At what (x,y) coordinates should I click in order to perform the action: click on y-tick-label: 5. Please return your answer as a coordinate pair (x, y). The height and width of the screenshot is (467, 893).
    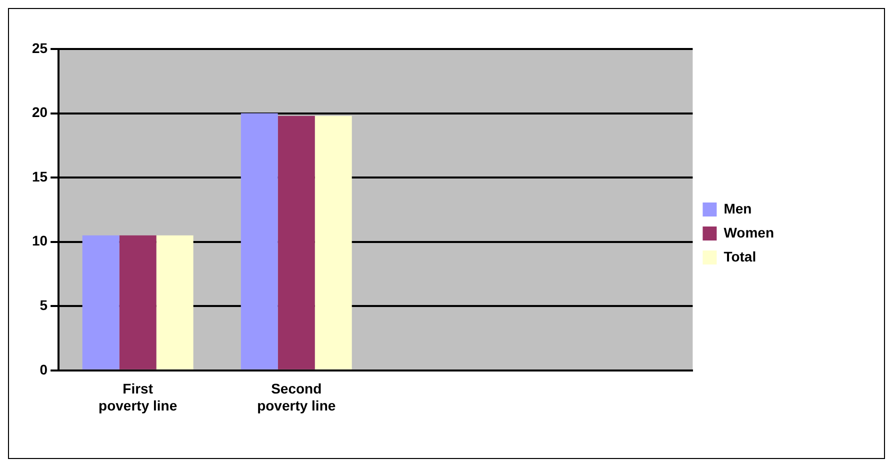
    Looking at the image, I should click on (44, 304).